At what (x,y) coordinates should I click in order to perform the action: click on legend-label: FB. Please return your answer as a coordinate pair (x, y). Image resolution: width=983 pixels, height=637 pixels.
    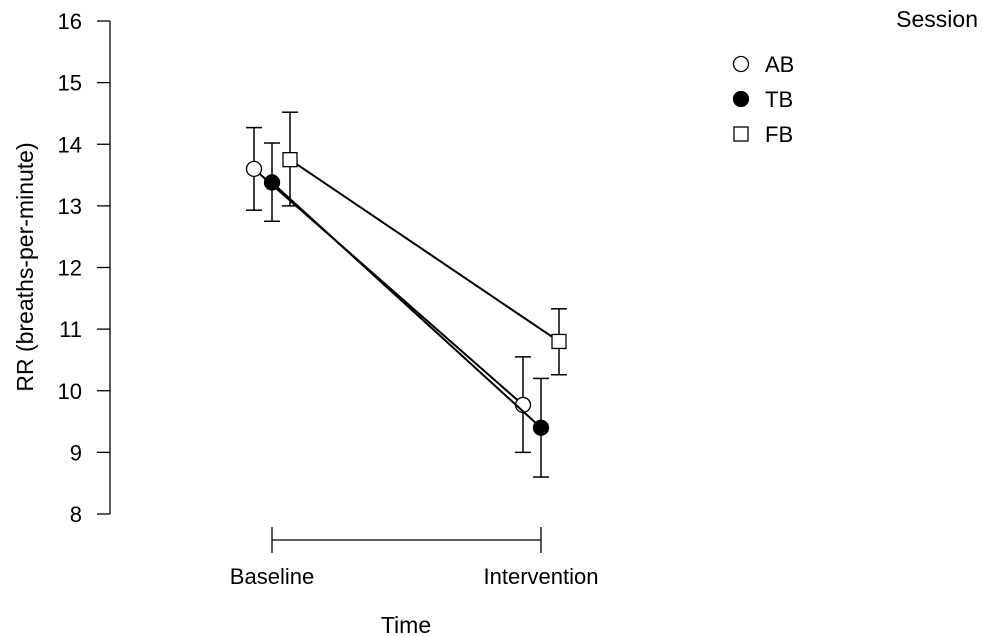
    Looking at the image, I should click on (779, 134).